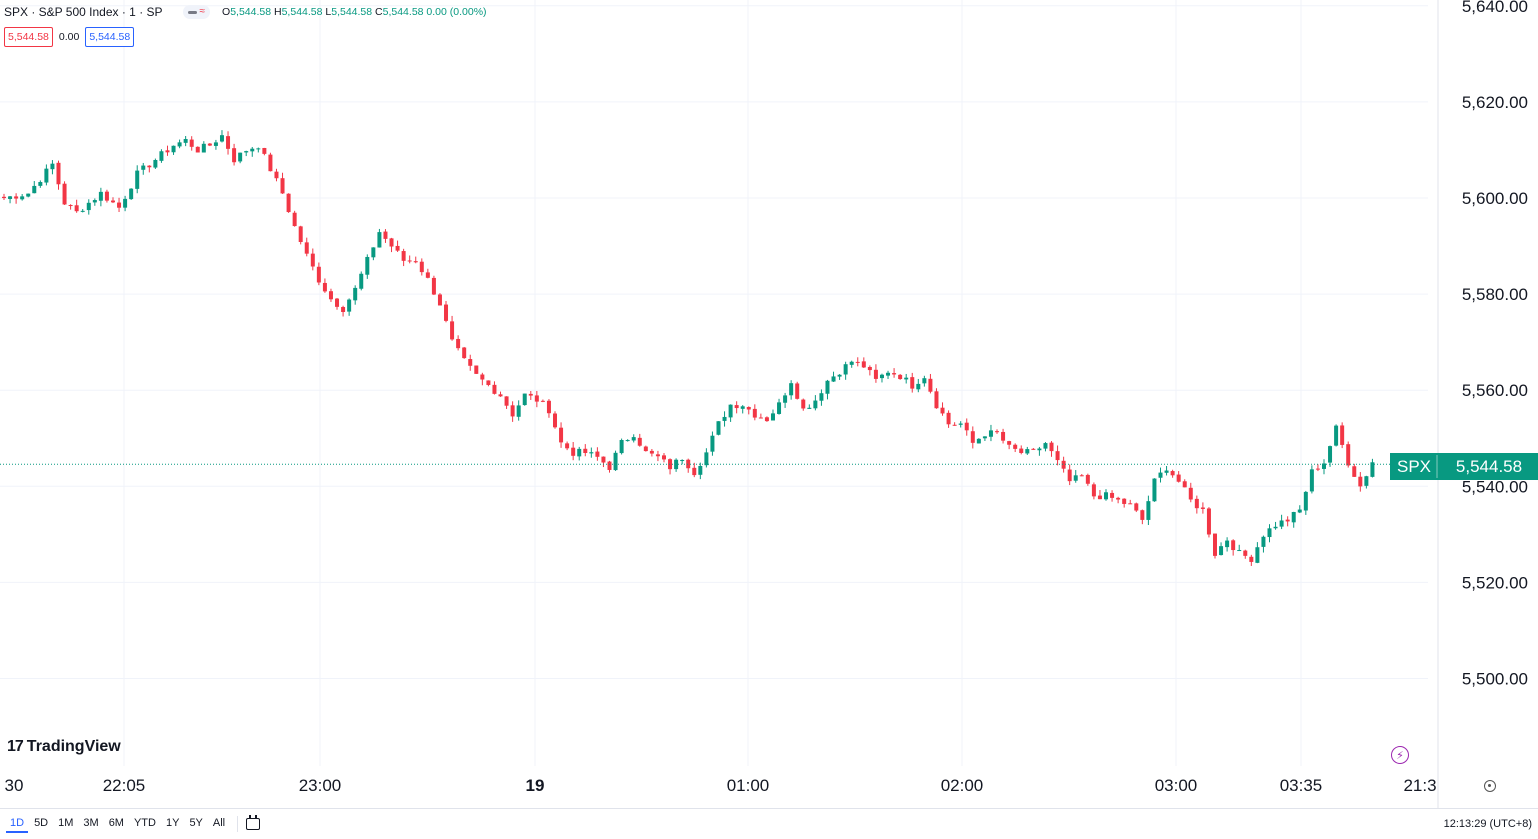 Image resolution: width=1538 pixels, height=839 pixels. I want to click on x-tick-label: 01:00, so click(748, 785).